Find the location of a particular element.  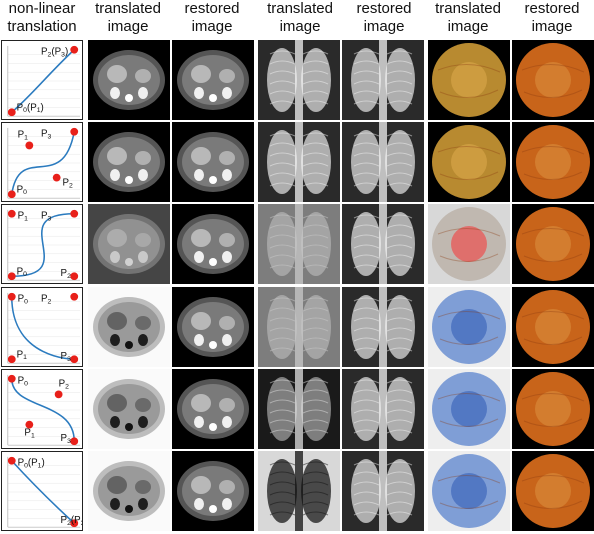

header-fundus-restored-line1: restored is located at coordinates (552, 8).